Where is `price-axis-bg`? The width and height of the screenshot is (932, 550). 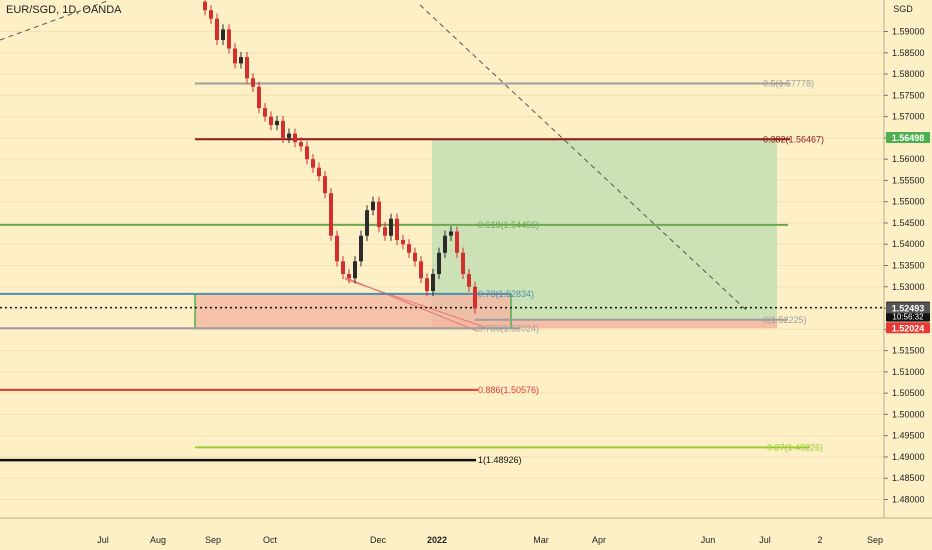 price-axis-bg is located at coordinates (908, 275).